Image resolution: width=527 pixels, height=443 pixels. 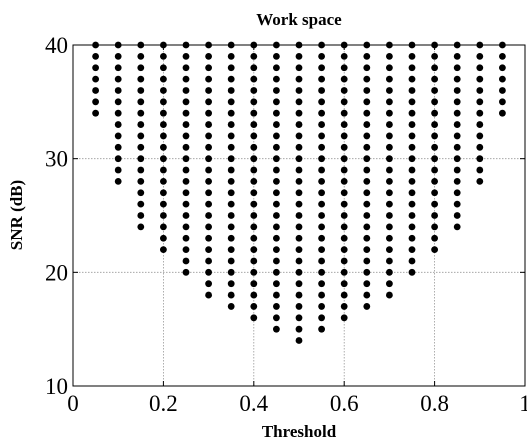 What do you see at coordinates (523, 403) in the screenshot?
I see `x-tick-label: 1` at bounding box center [523, 403].